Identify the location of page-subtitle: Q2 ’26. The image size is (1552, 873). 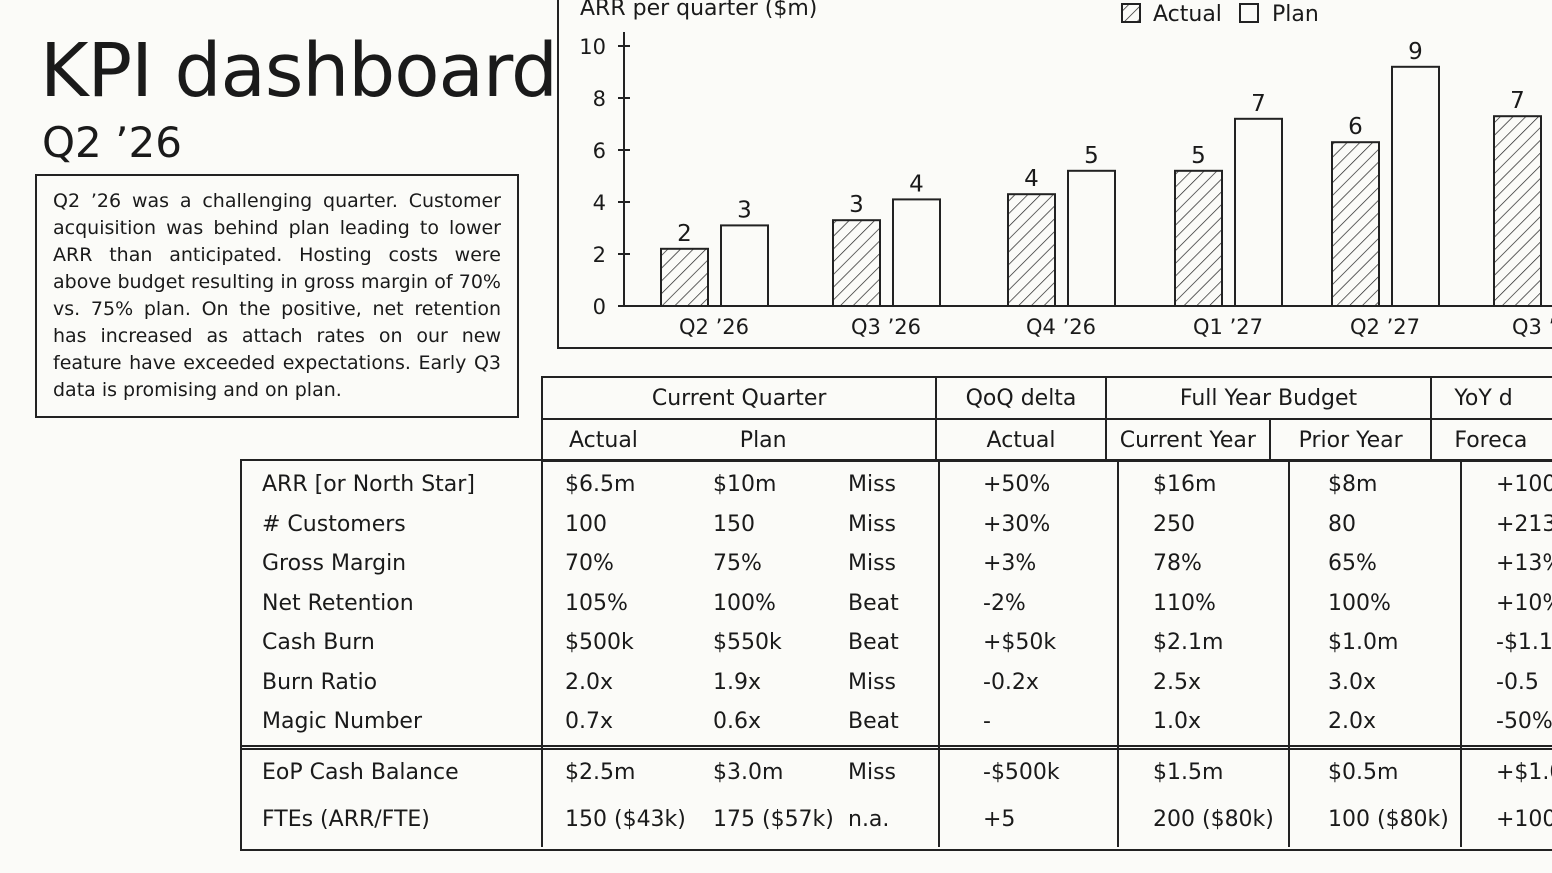
(112, 142).